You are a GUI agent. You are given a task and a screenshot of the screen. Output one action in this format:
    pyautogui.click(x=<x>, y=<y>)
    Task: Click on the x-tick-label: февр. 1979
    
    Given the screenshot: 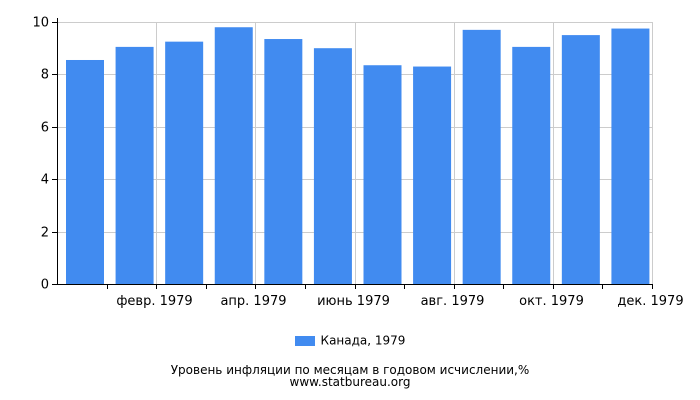 What is the action you would take?
    pyautogui.click(x=154, y=301)
    